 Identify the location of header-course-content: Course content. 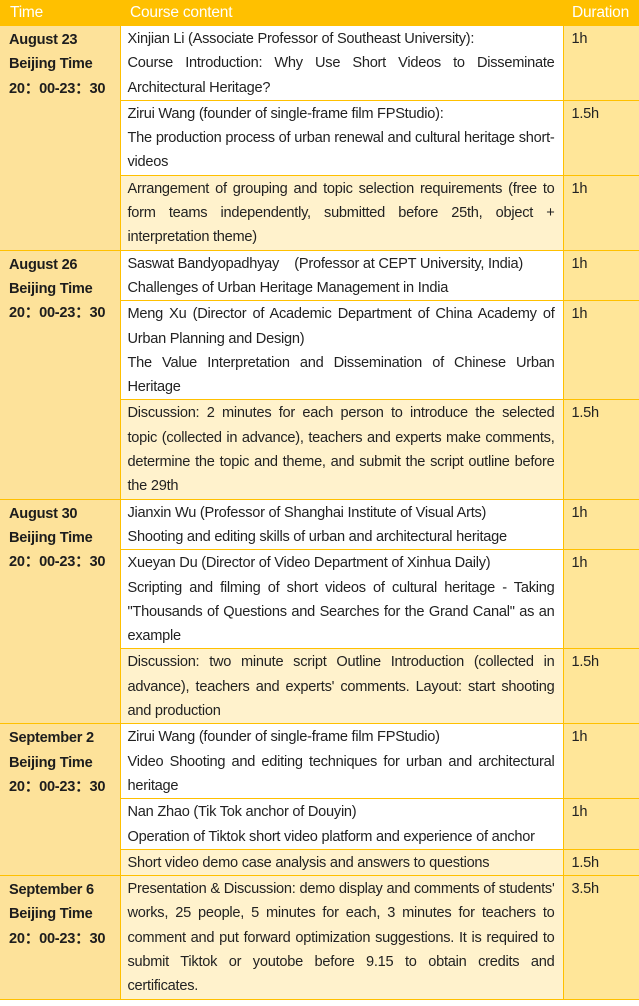
(341, 13).